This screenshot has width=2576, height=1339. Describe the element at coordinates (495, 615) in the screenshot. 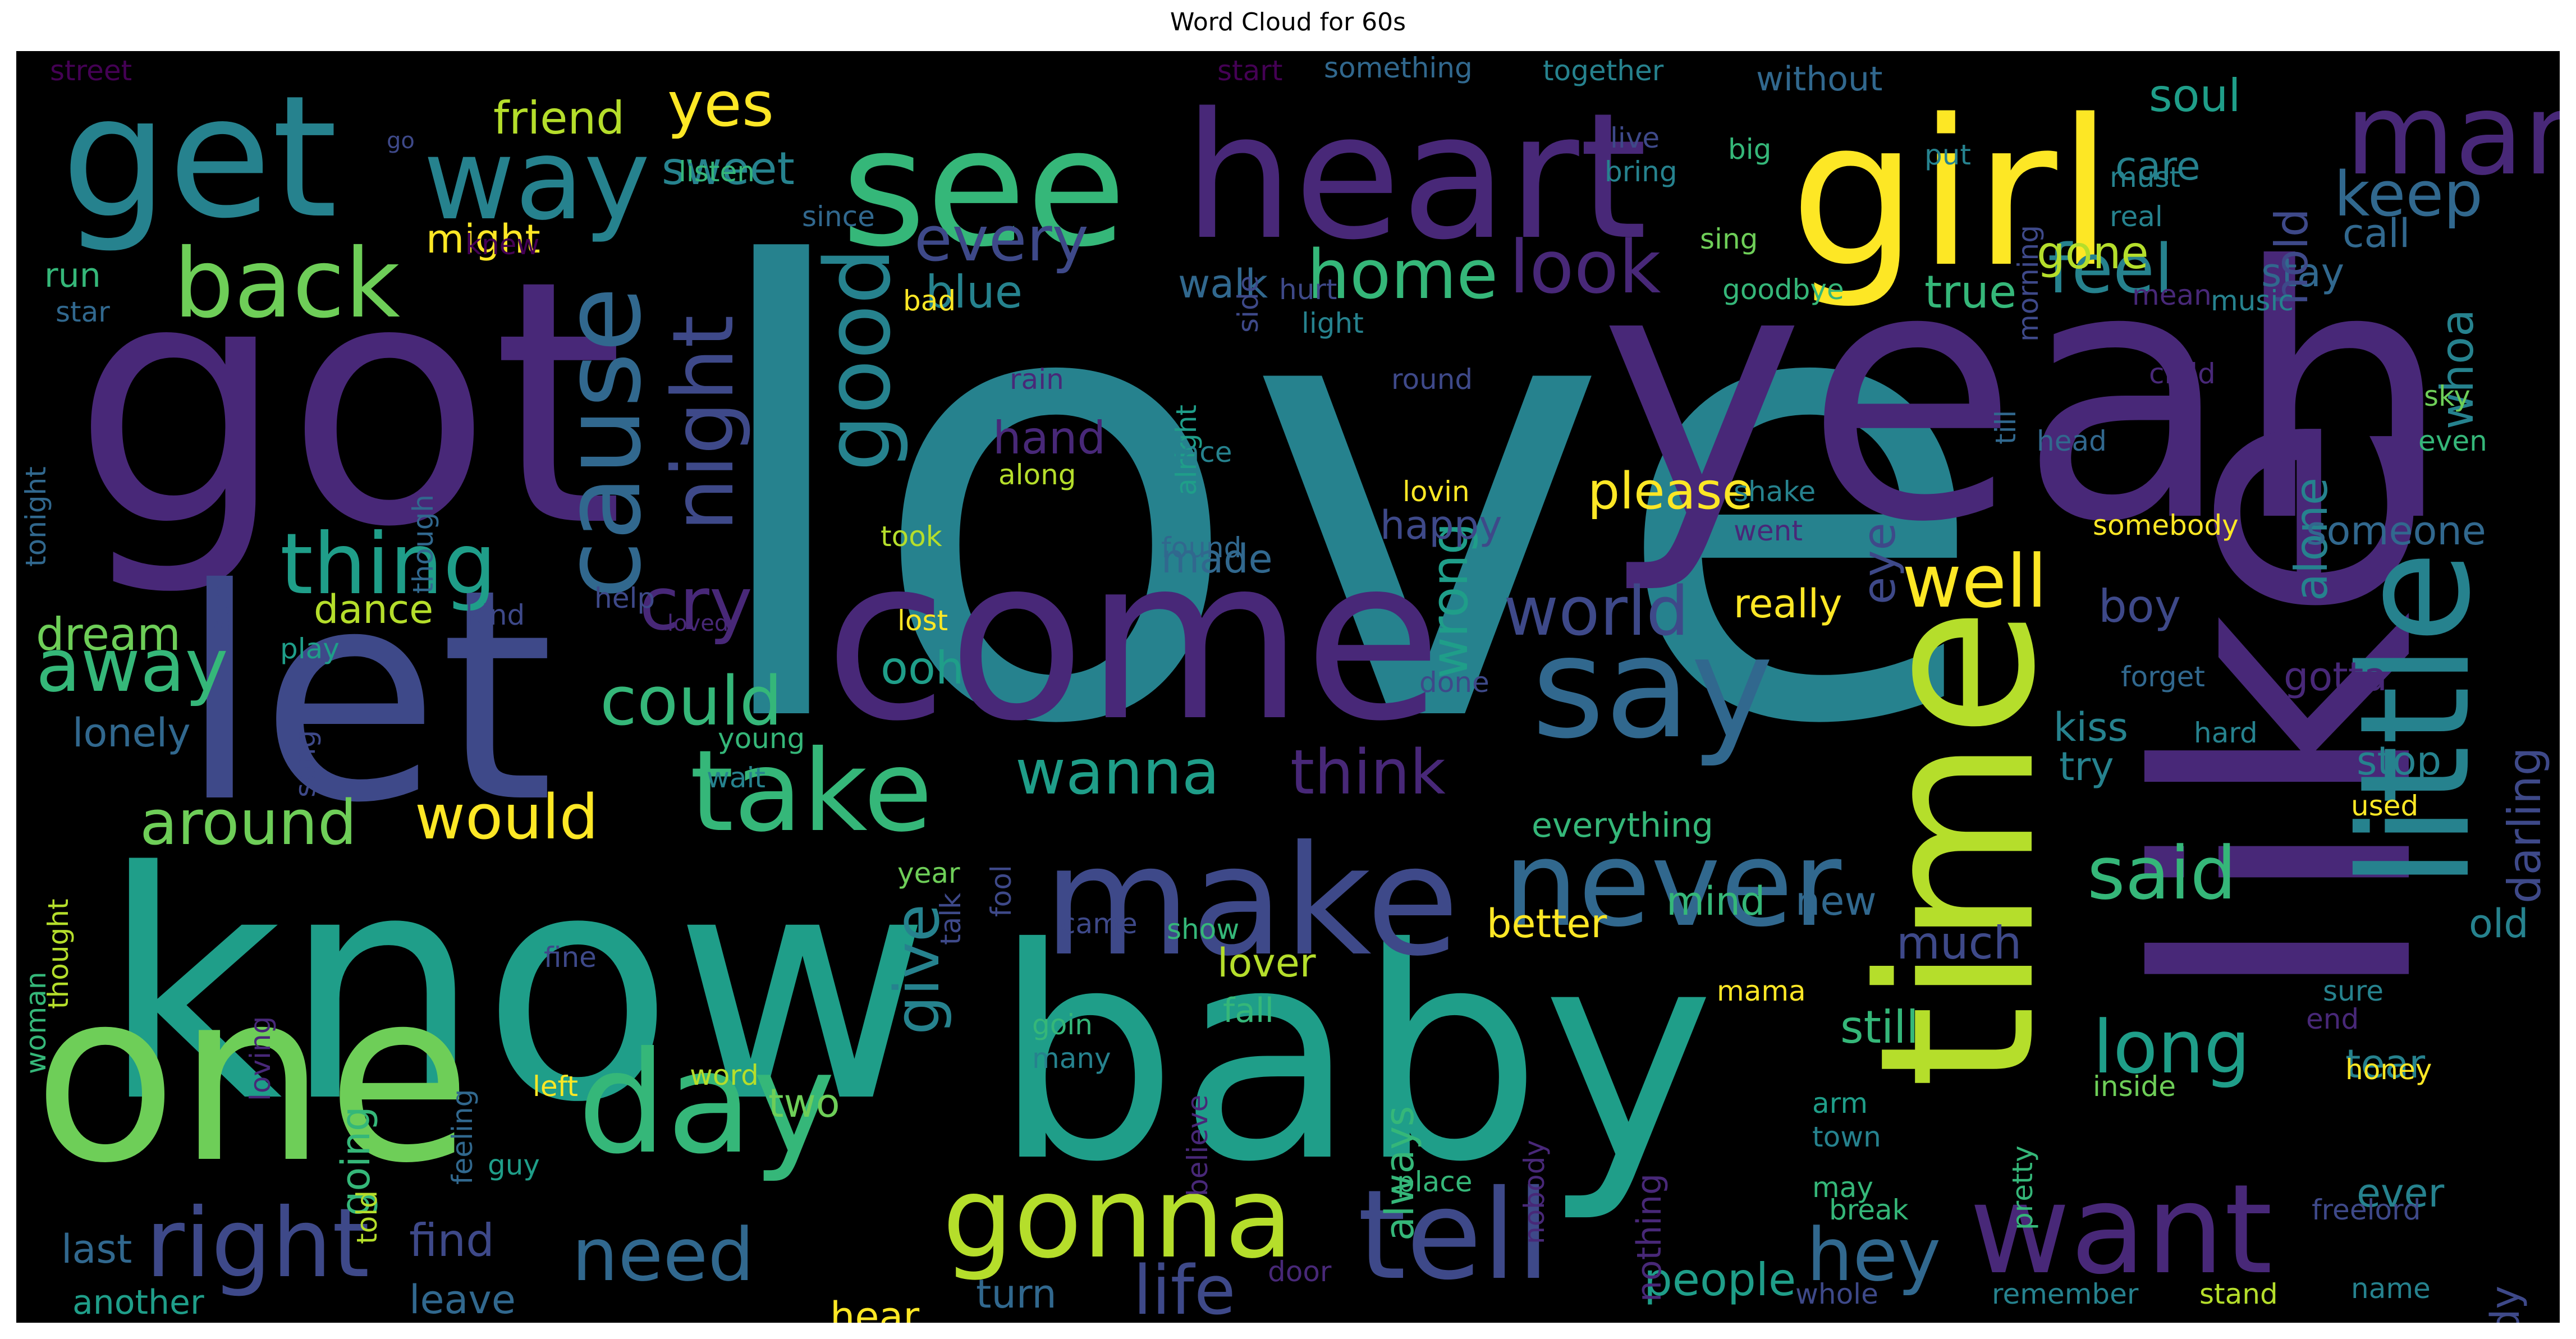

I see `word-kind: kind` at that location.